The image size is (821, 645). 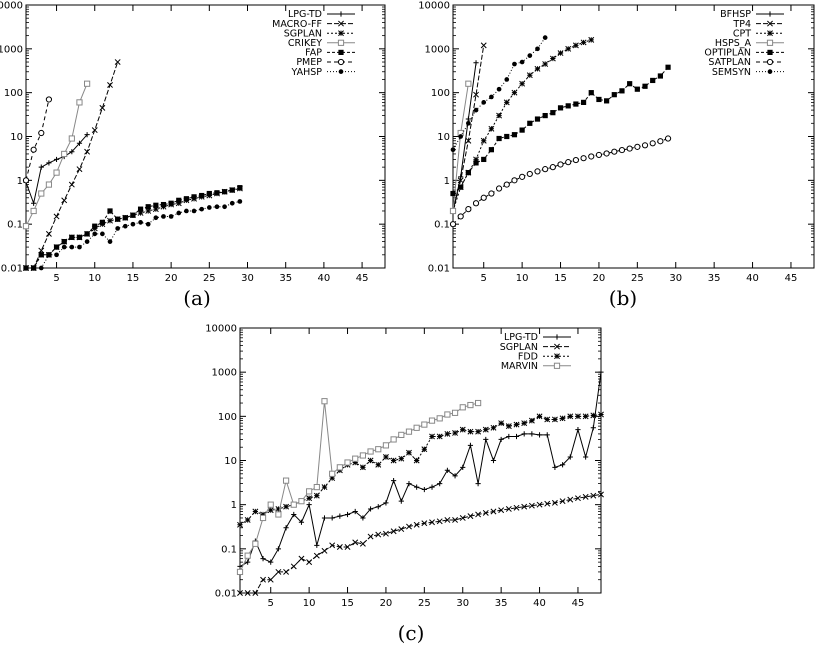 I want to click on series-pmep, so click(x=37, y=140).